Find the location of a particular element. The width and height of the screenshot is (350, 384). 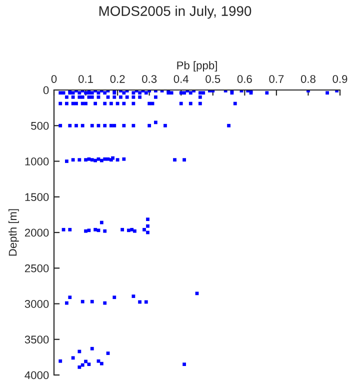

y-tick-label: 2000 is located at coordinates (36, 232).